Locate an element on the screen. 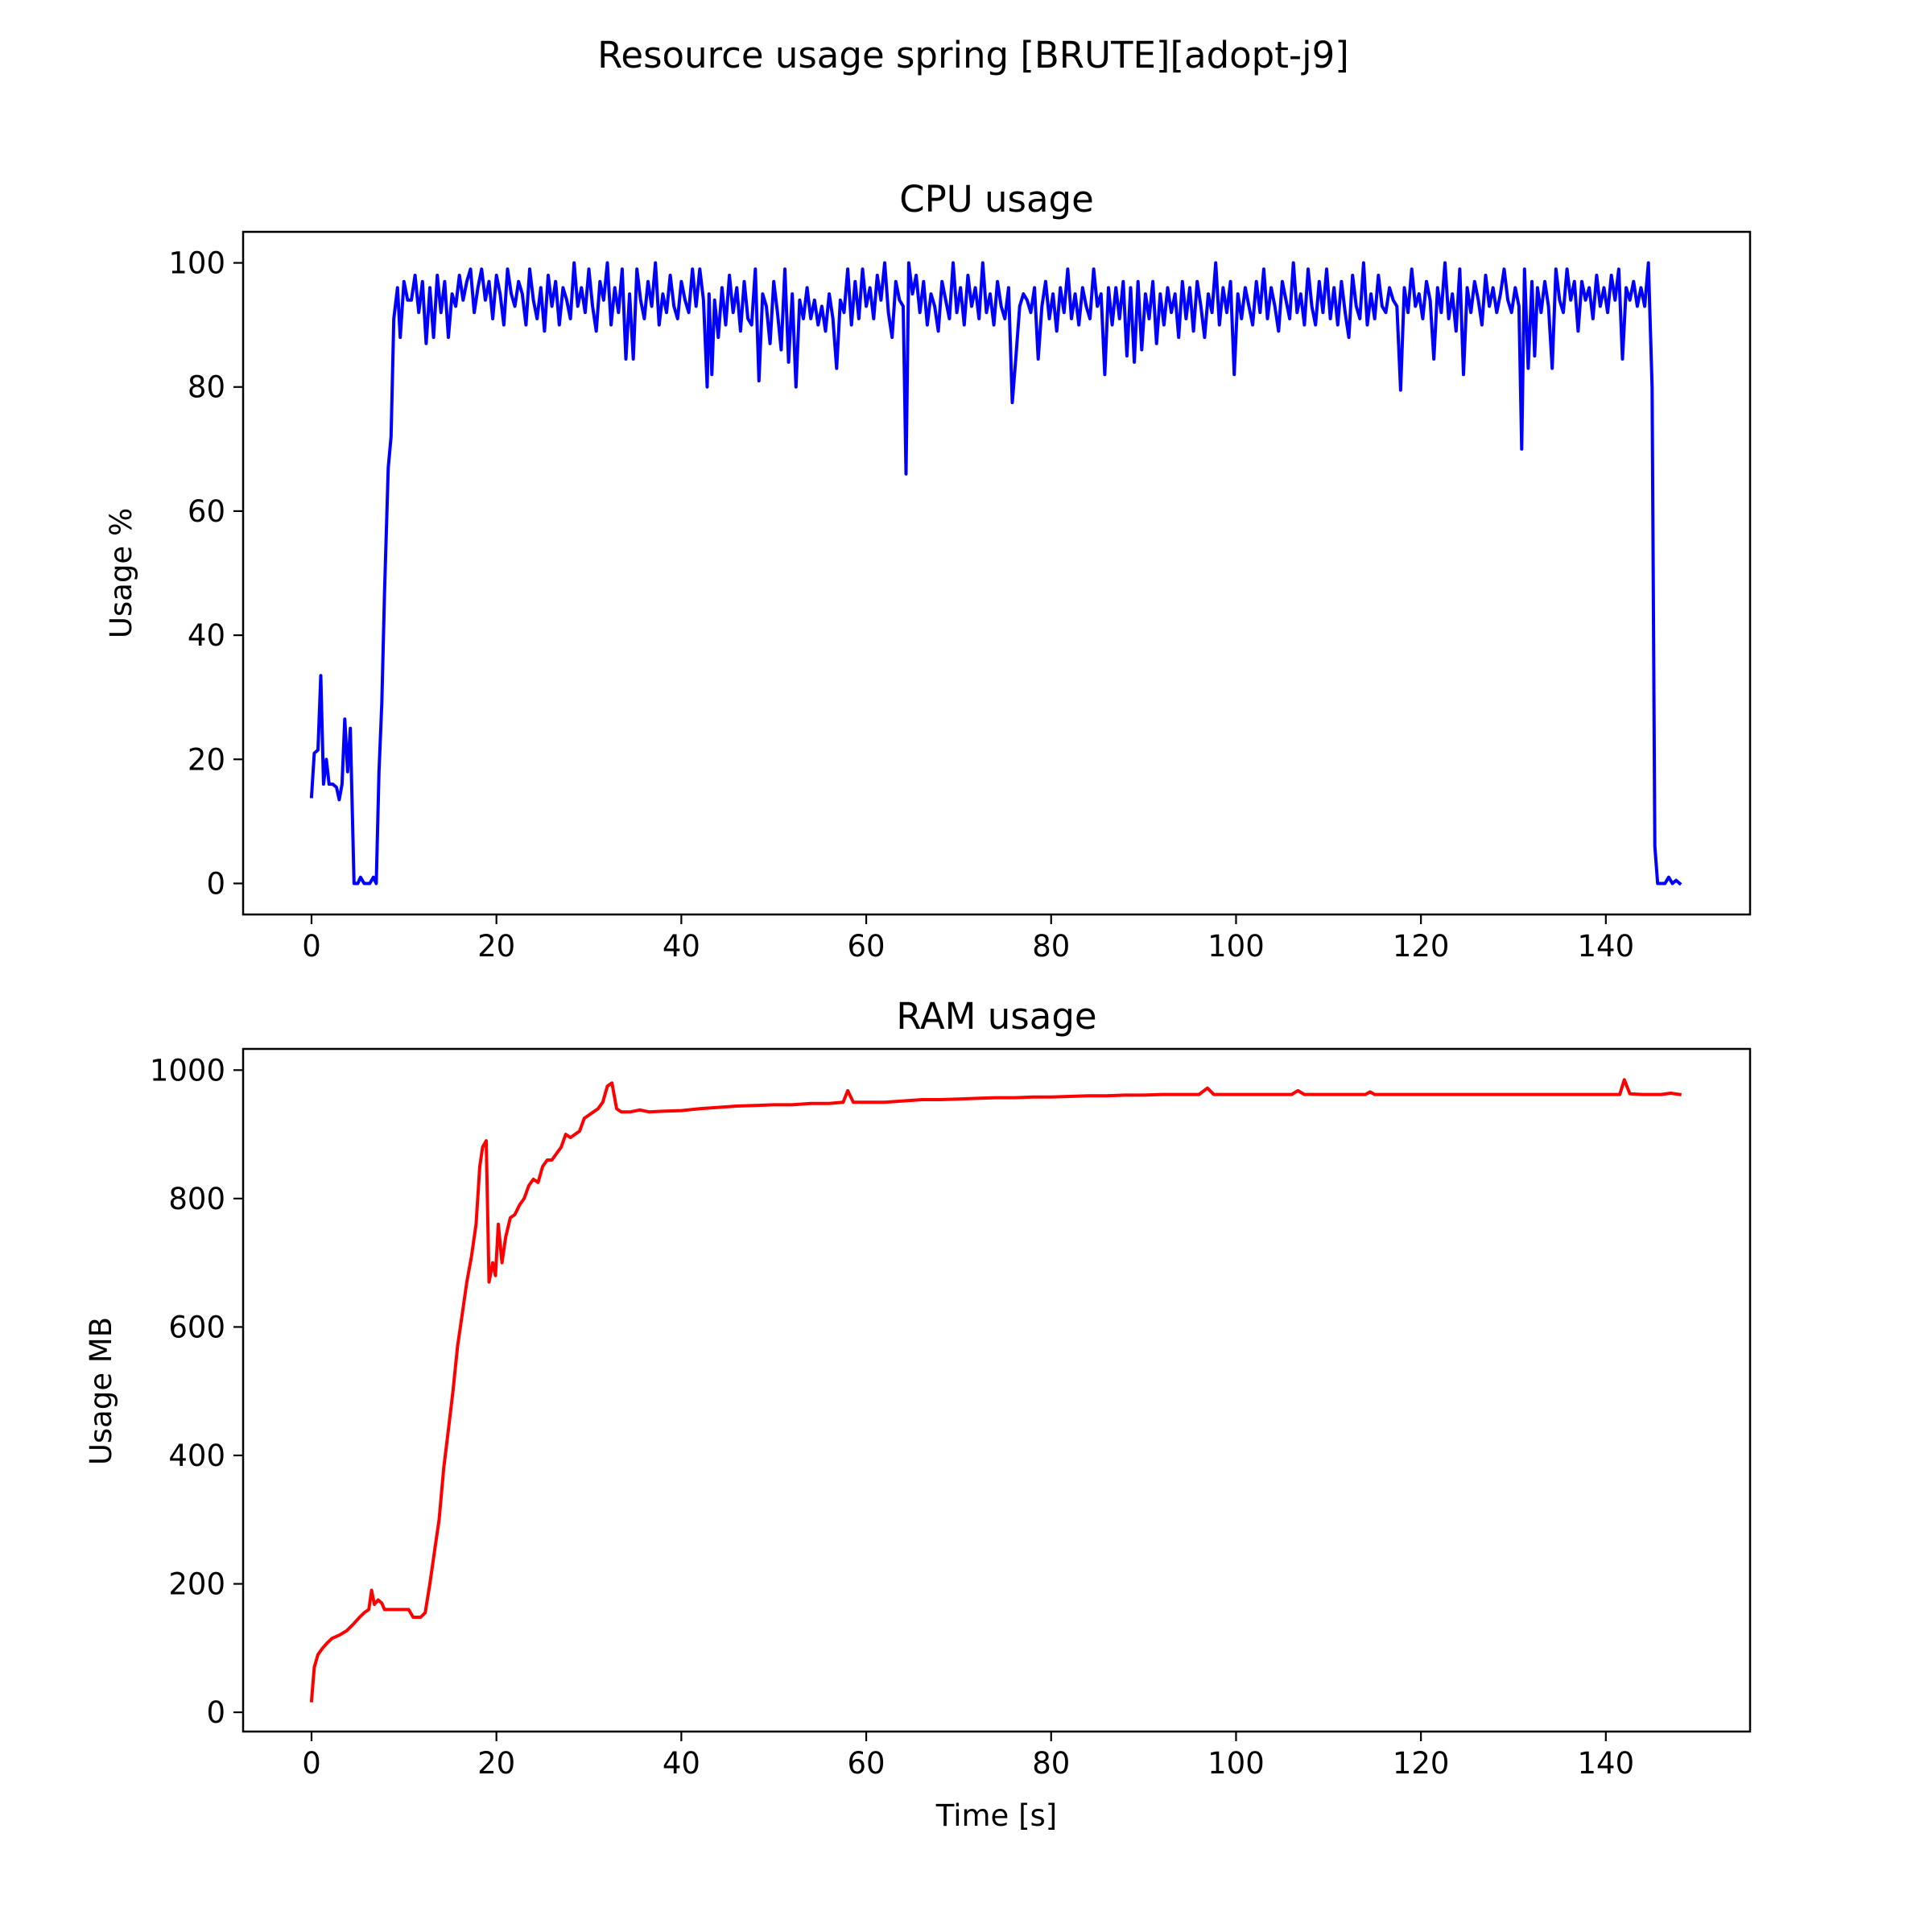  ram-y-tick-label: 1000 is located at coordinates (187, 1070).